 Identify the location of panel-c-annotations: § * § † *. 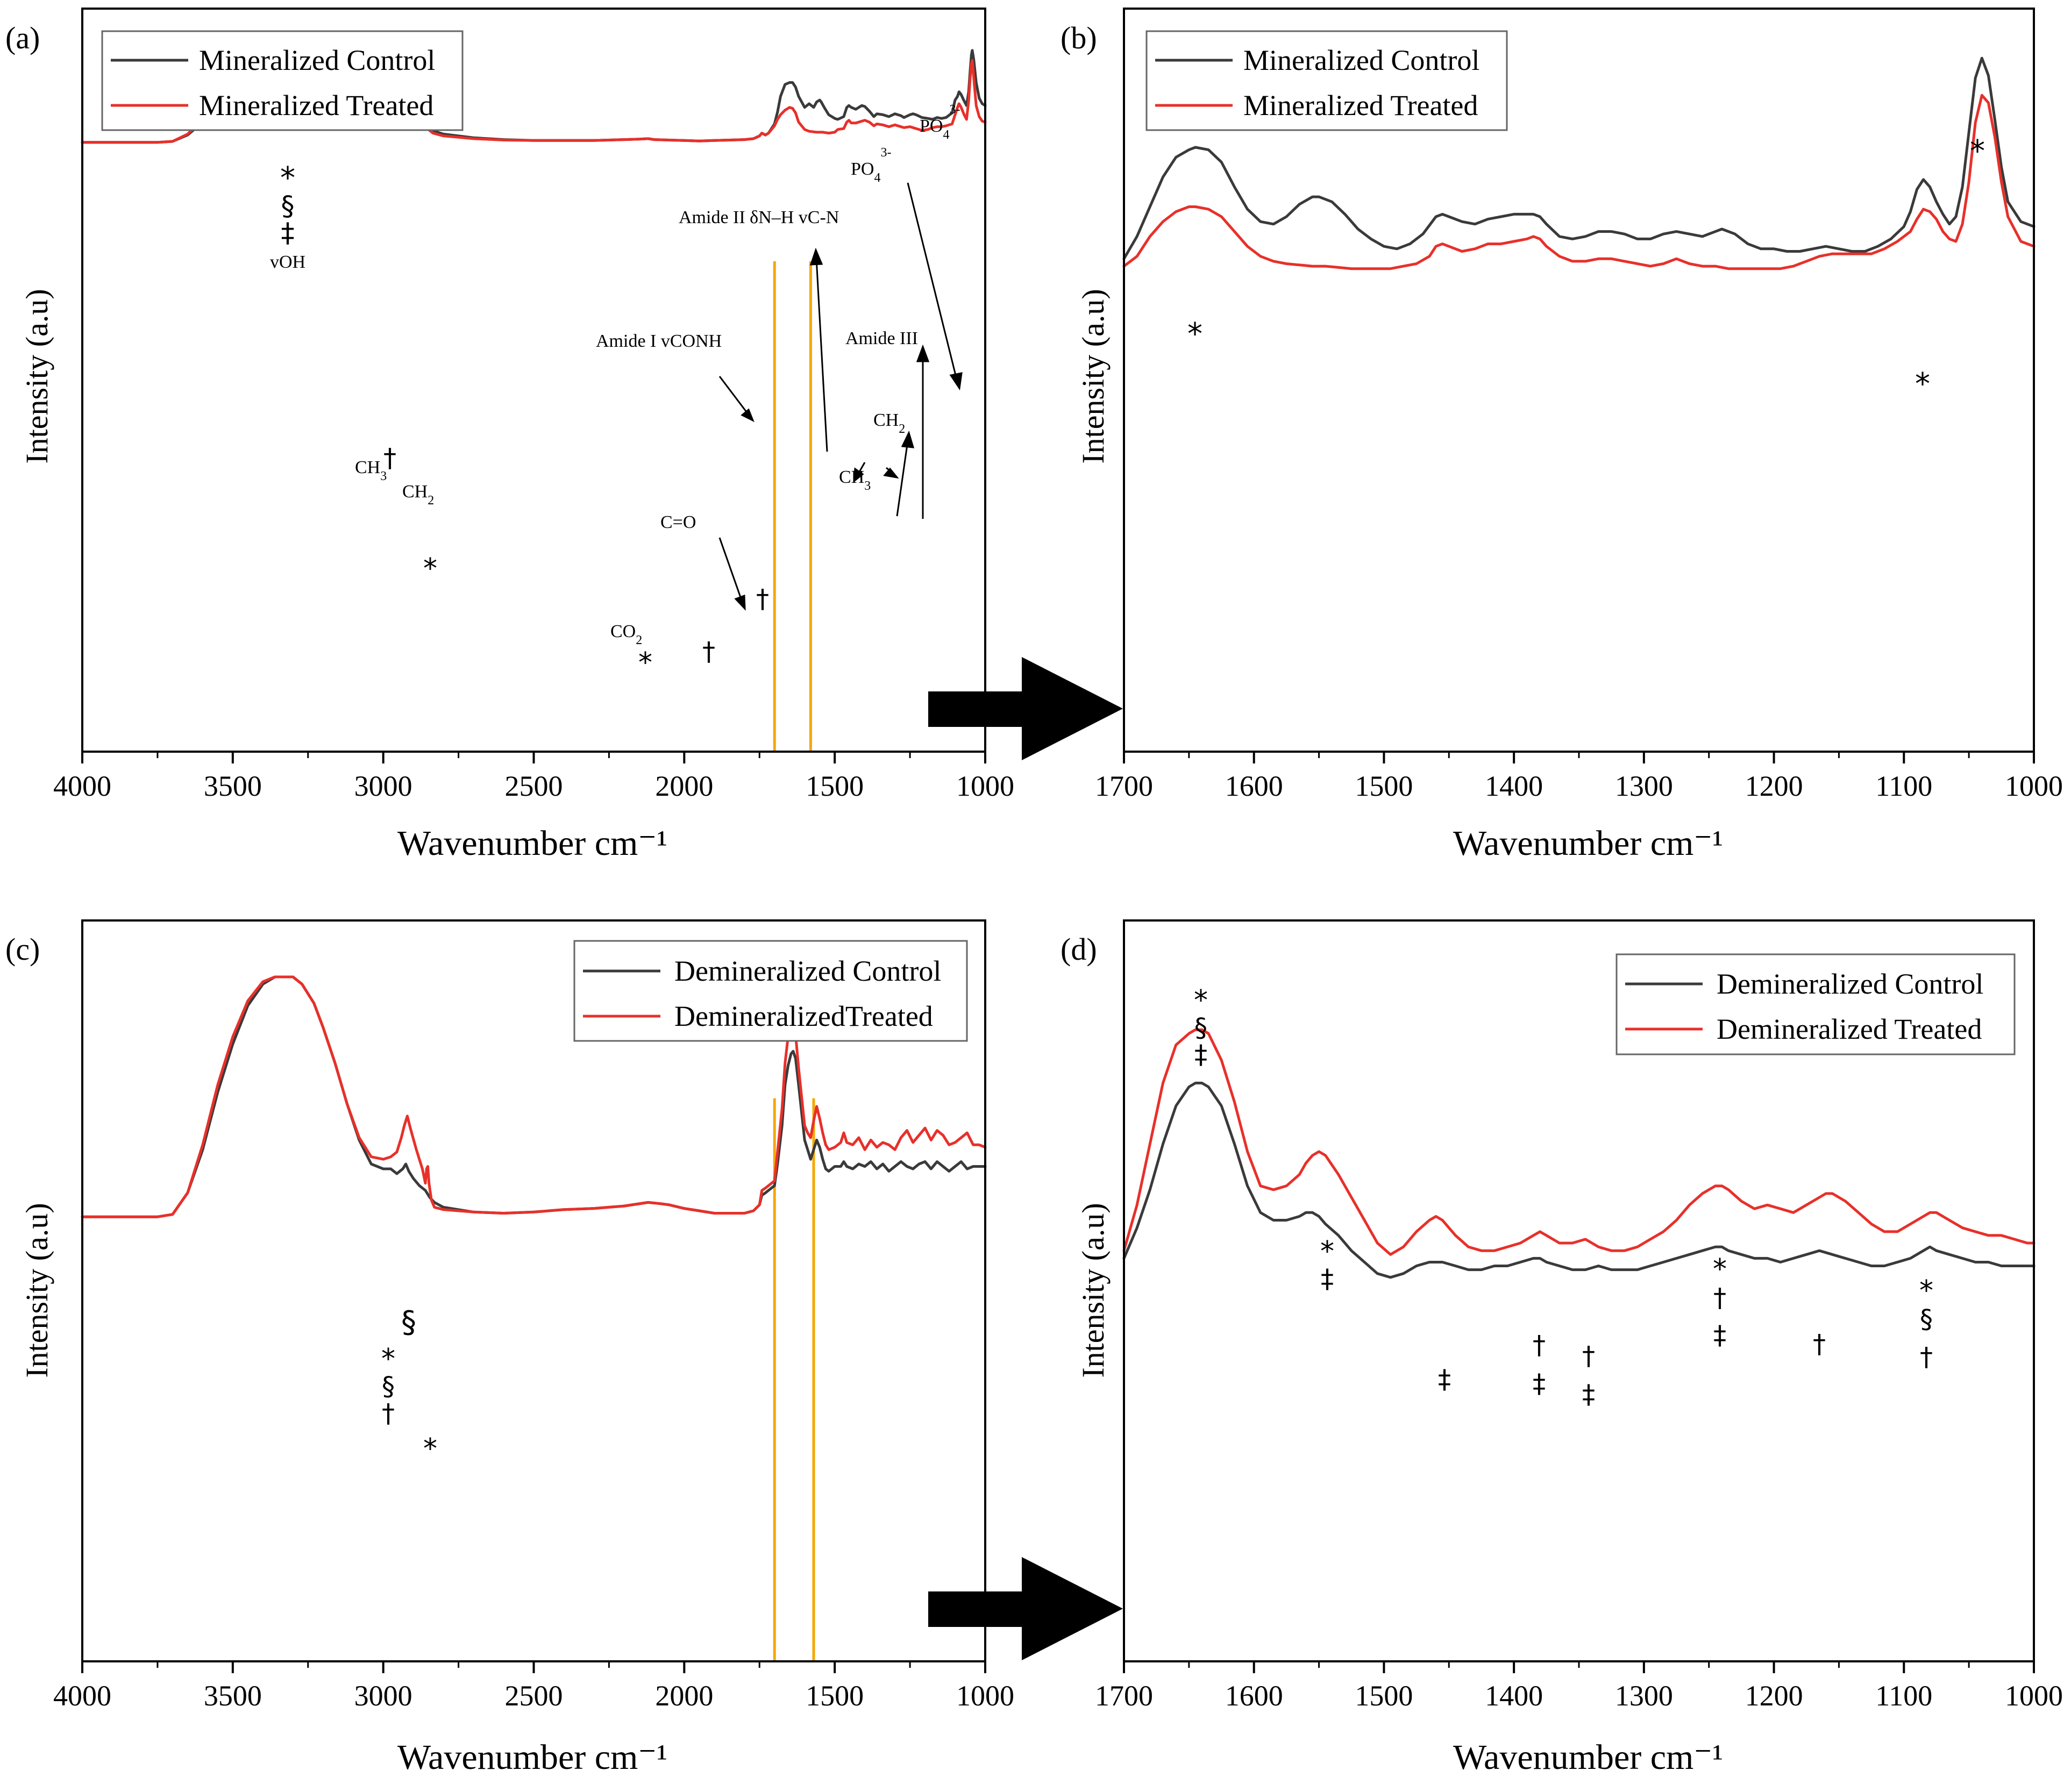
(409, 1385).